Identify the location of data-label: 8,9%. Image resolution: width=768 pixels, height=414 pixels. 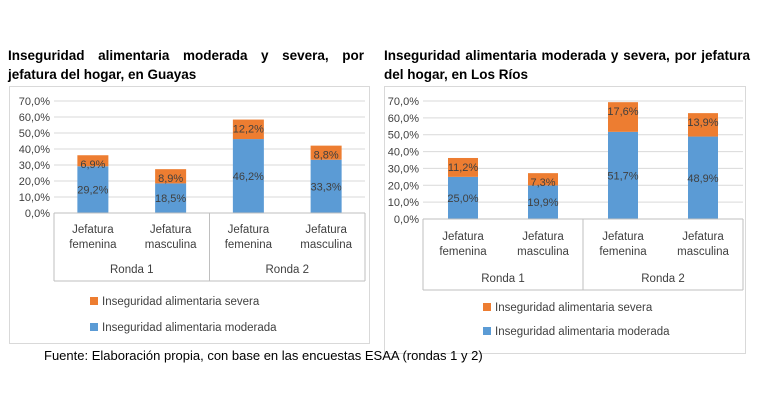
(170, 179).